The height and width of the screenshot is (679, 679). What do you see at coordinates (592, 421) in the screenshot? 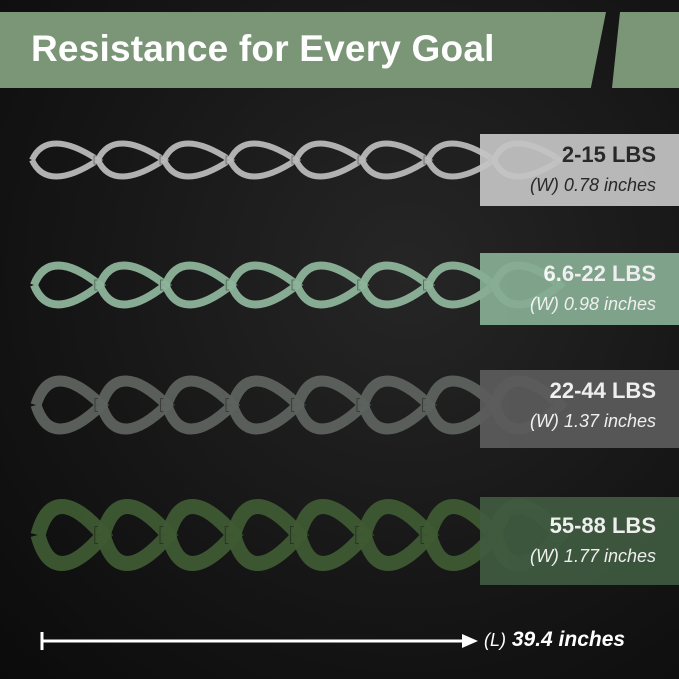
I see `band-width: (W) 1.37 inches` at bounding box center [592, 421].